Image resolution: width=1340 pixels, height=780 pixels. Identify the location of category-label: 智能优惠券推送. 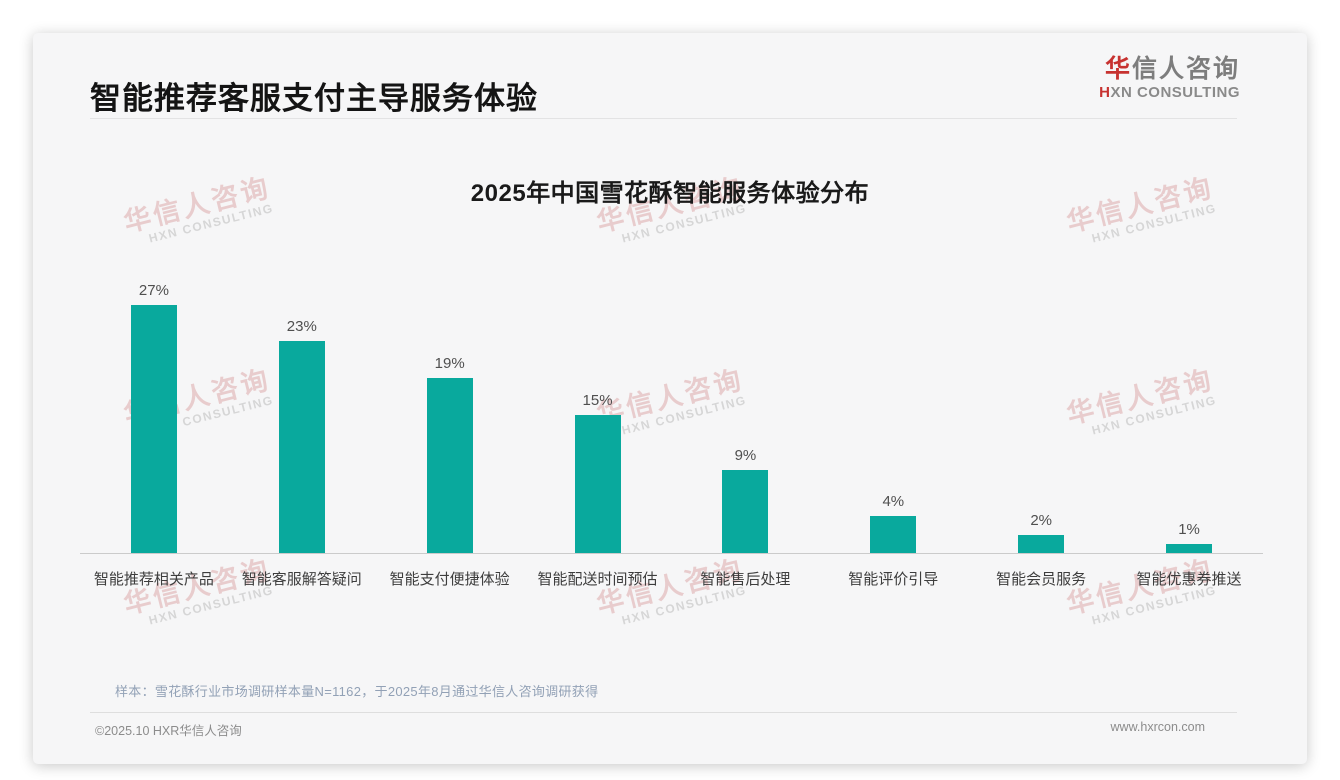
(1189, 579).